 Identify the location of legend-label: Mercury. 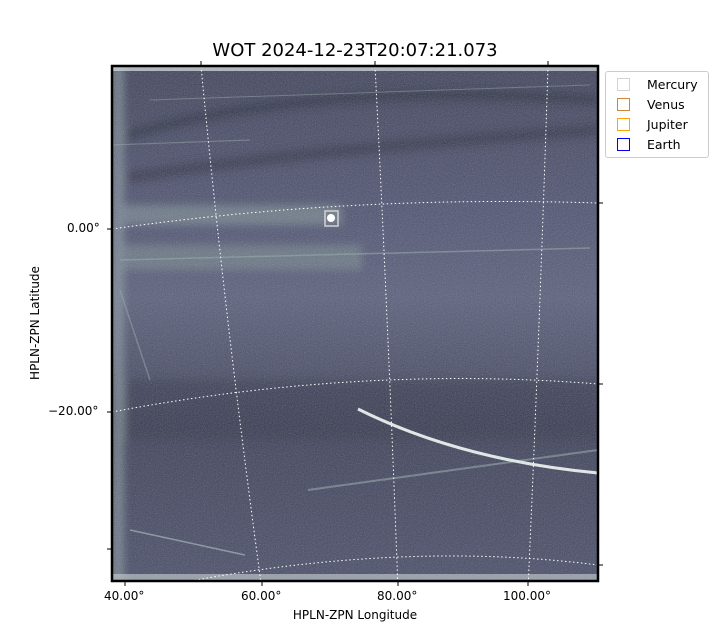
(672, 84).